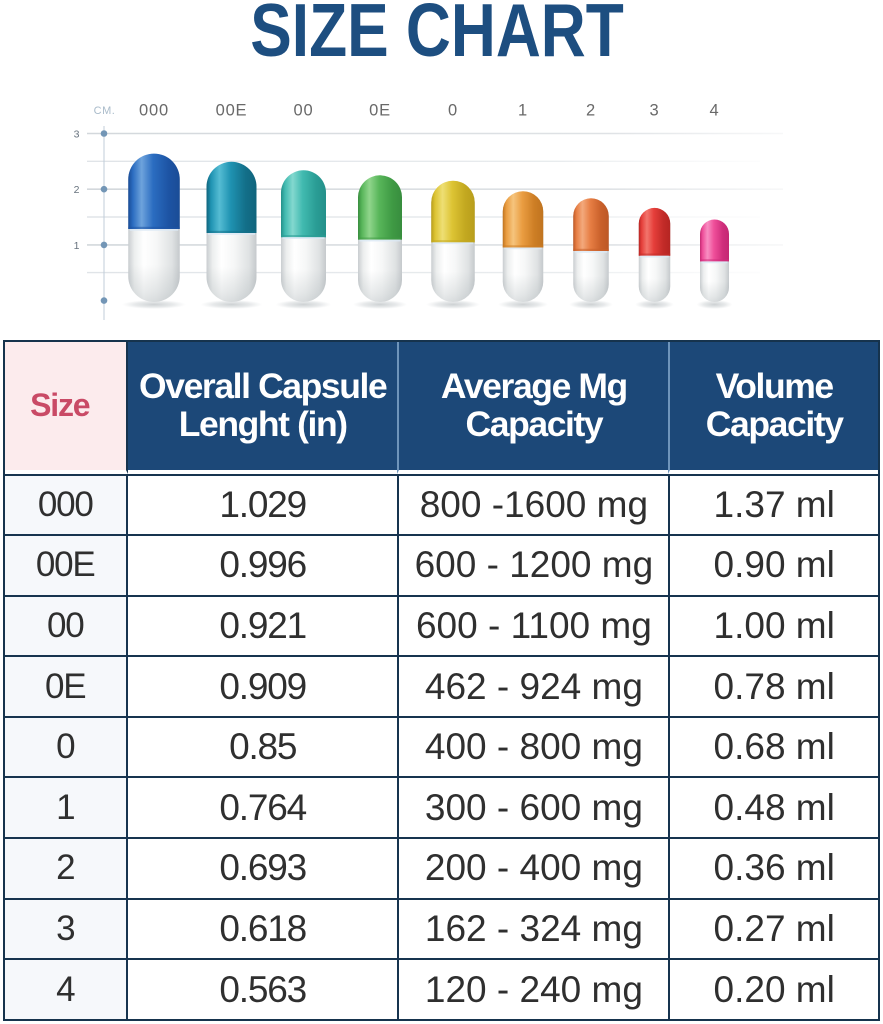 The width and height of the screenshot is (883, 1024). Describe the element at coordinates (105, 111) in the screenshot. I see `svg-text: CM.` at that location.